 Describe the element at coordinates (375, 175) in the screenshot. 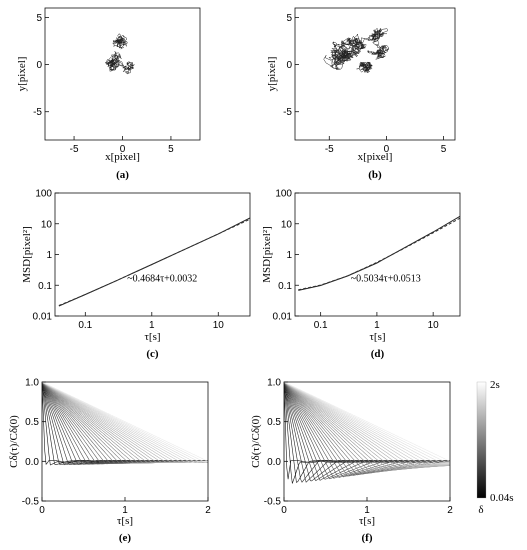

I see `panel-caption: (b)` at that location.